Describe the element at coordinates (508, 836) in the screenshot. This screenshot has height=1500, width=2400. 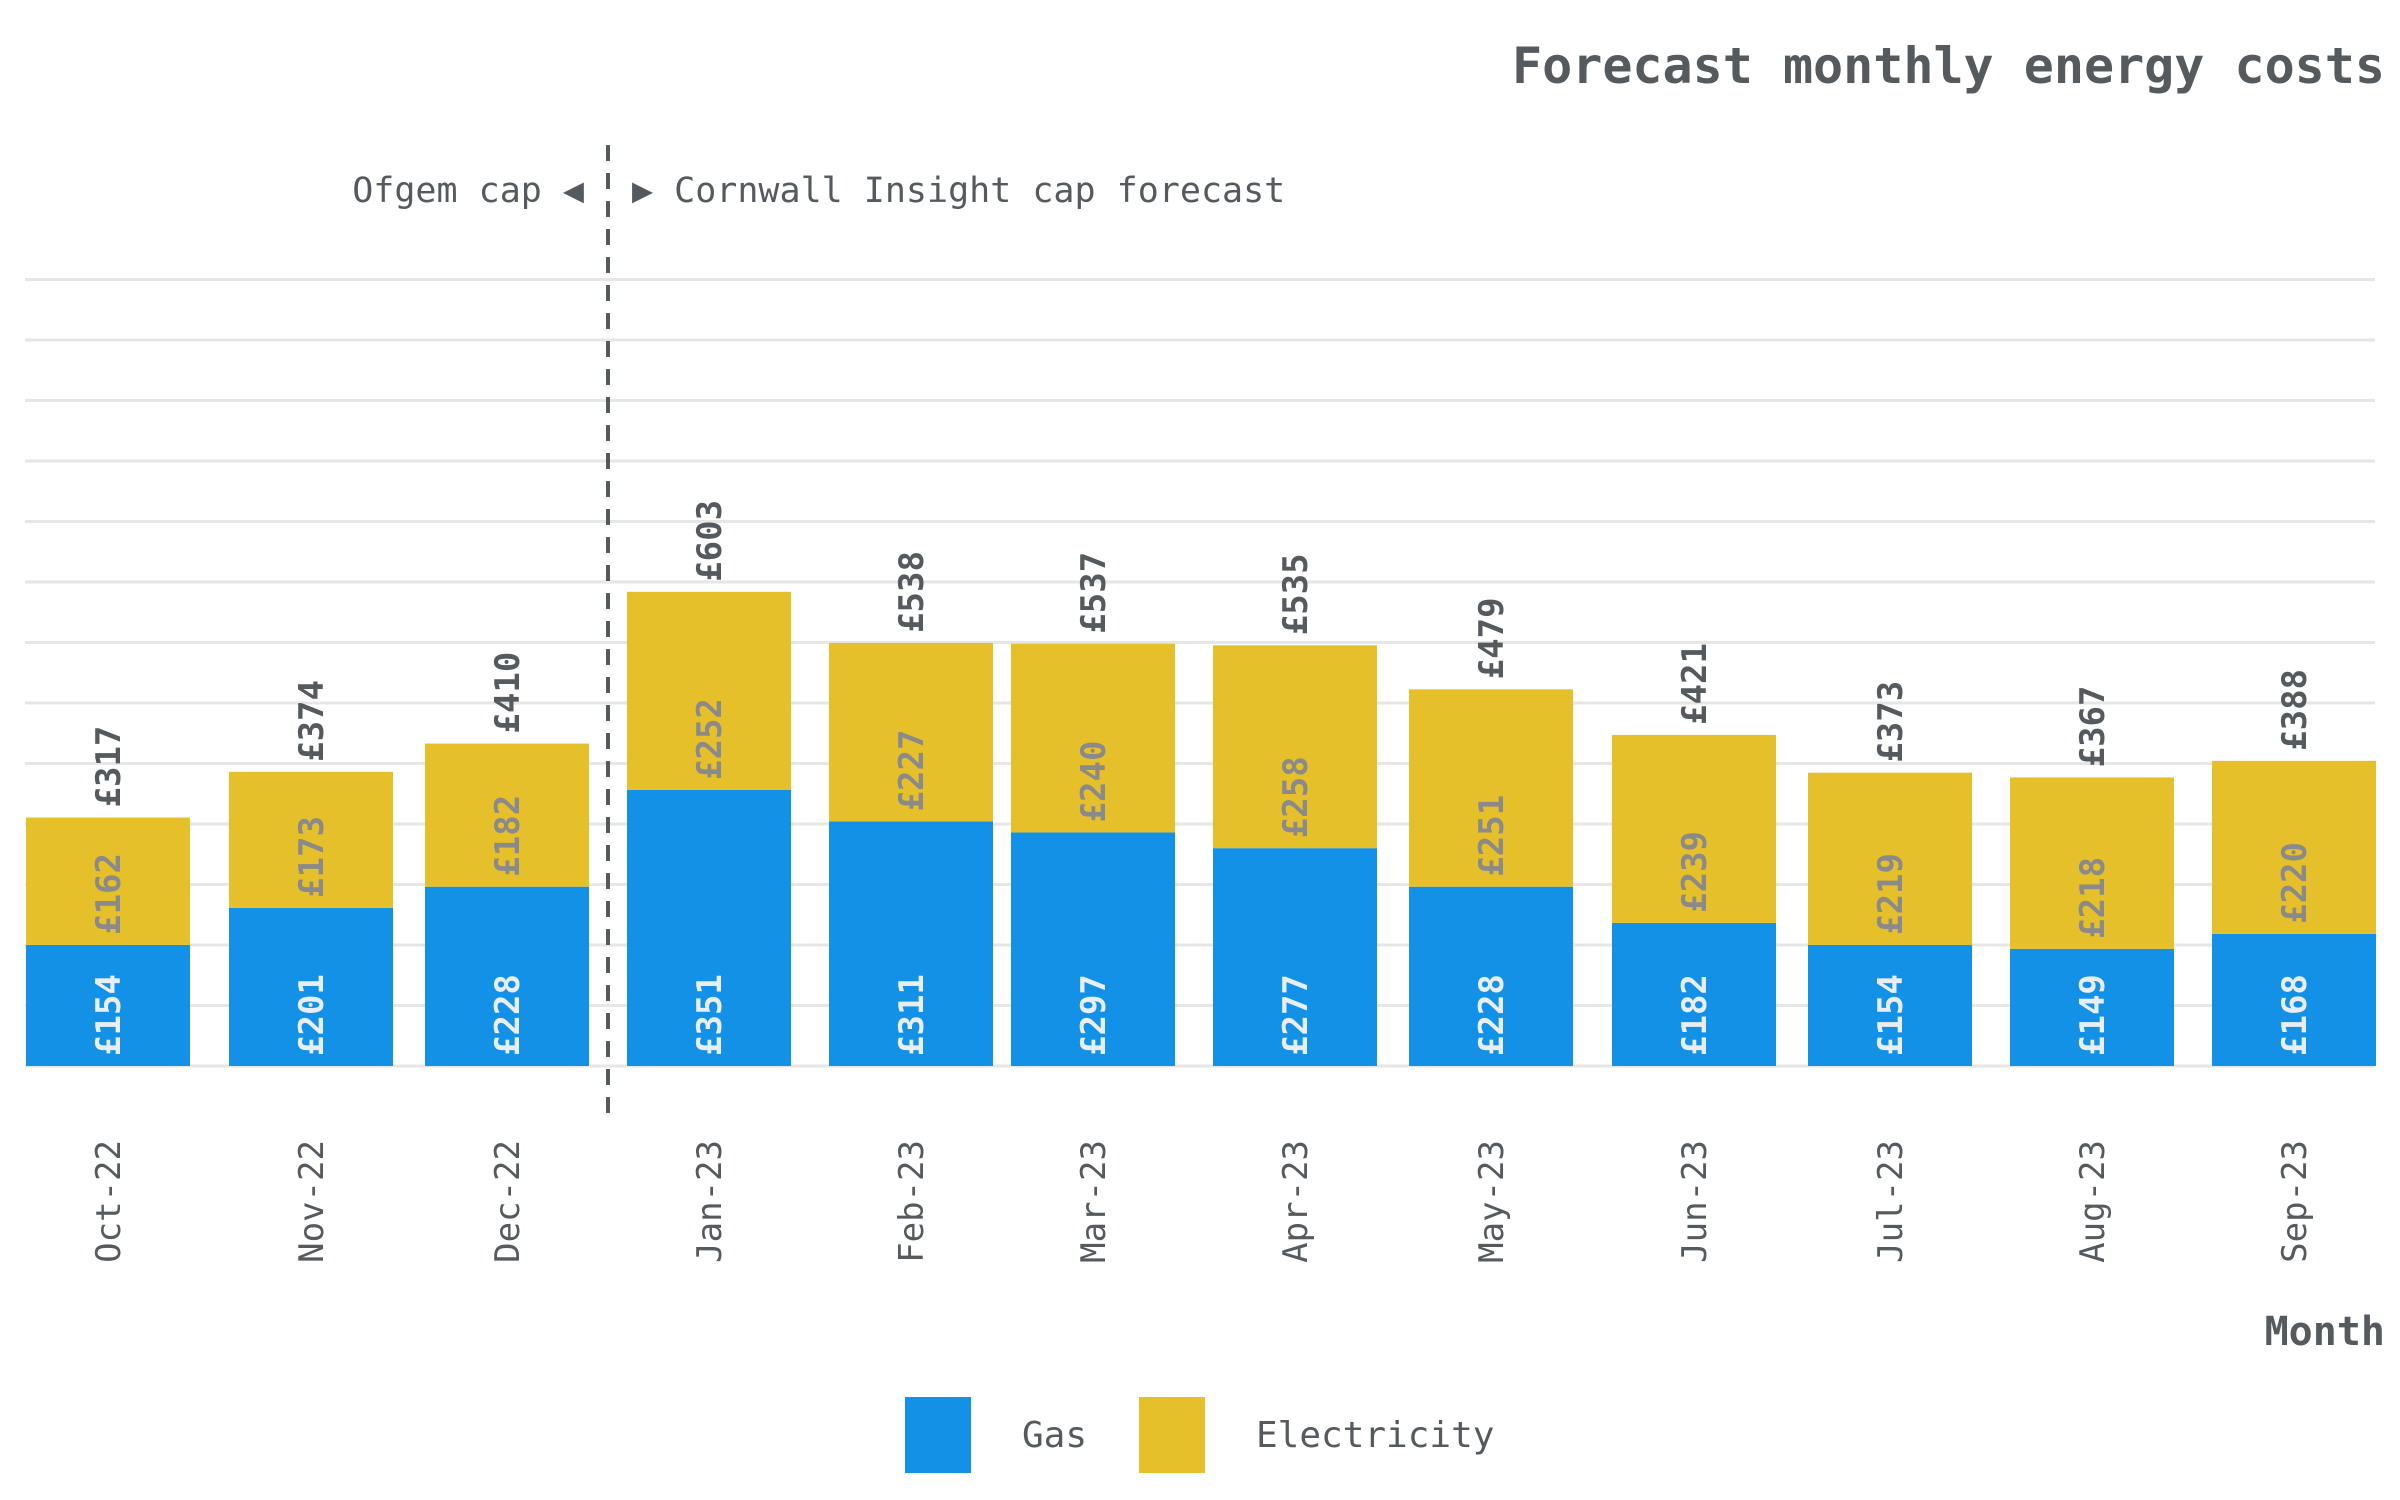
I see `label-electricity-Dec-22: £182` at that location.